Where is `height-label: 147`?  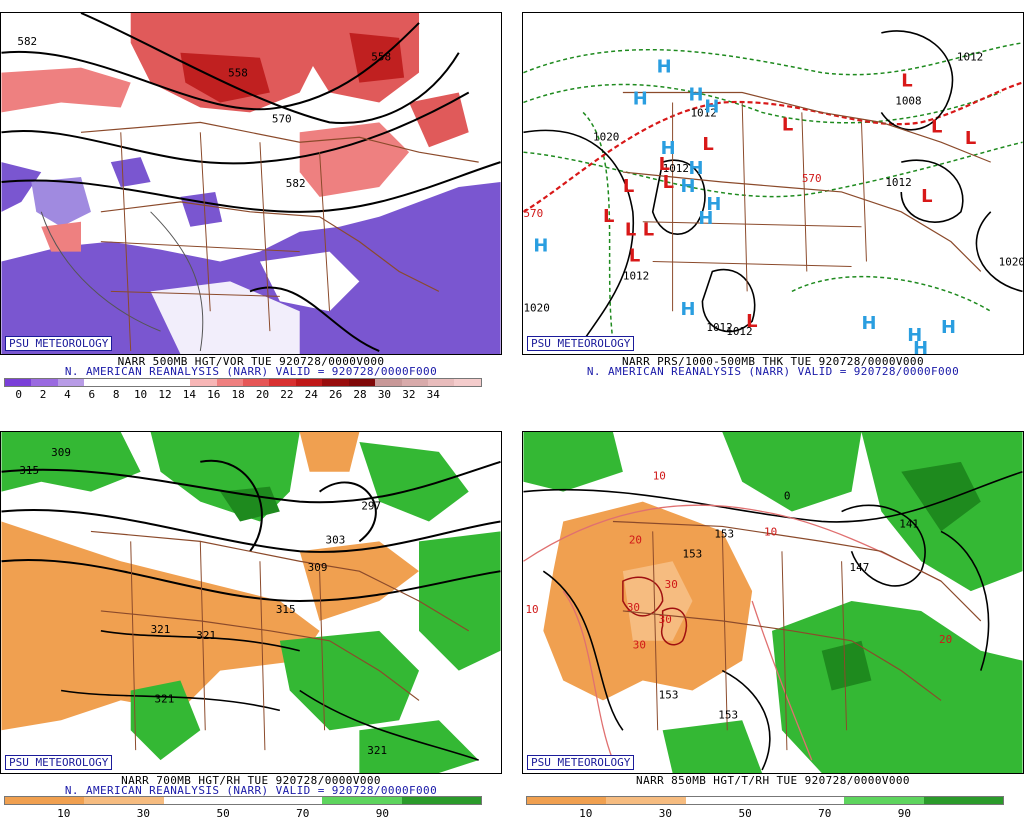
height-label: 147 is located at coordinates (860, 567).